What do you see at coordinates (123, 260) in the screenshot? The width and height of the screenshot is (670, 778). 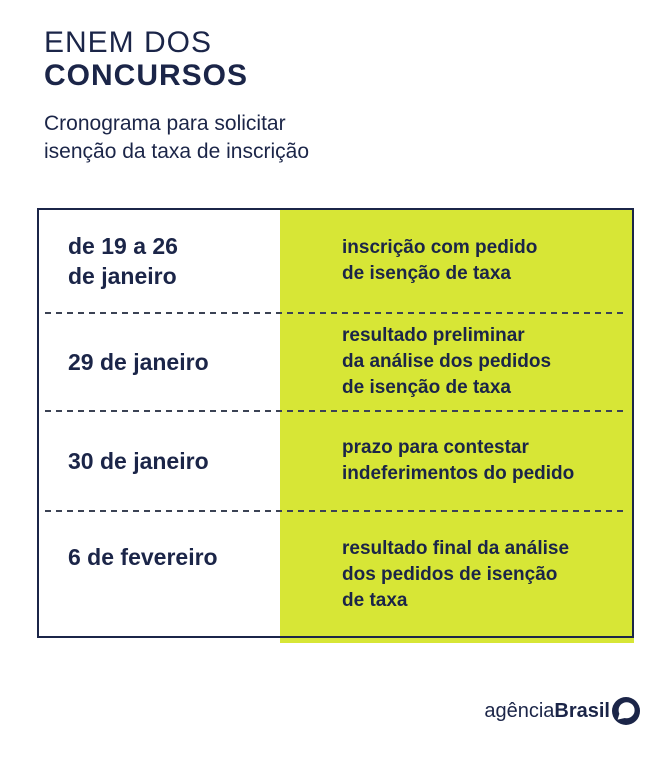 I see `row-date: de 19 a 26 de janeiro` at bounding box center [123, 260].